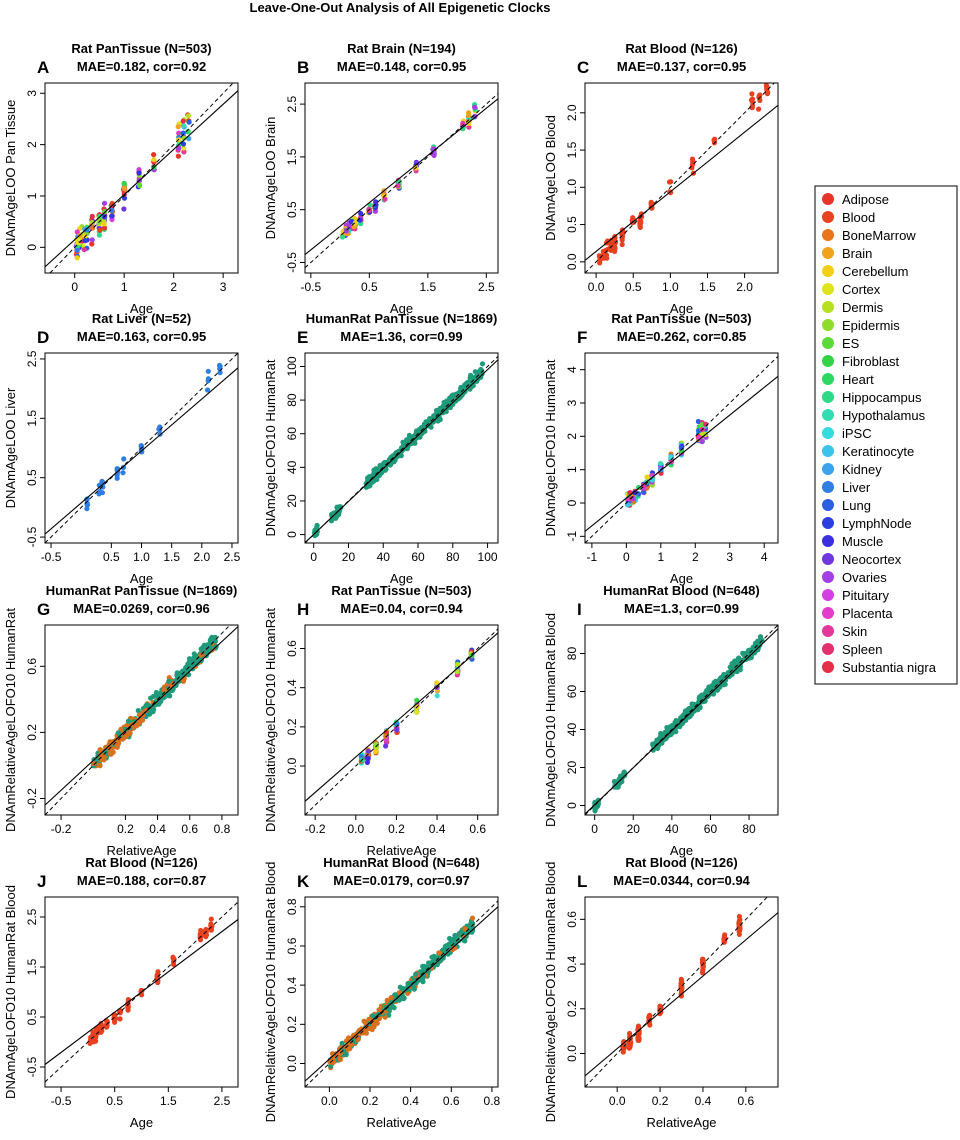 This screenshot has height=1140, width=960. I want to click on legend-item: Dermis, so click(853, 307).